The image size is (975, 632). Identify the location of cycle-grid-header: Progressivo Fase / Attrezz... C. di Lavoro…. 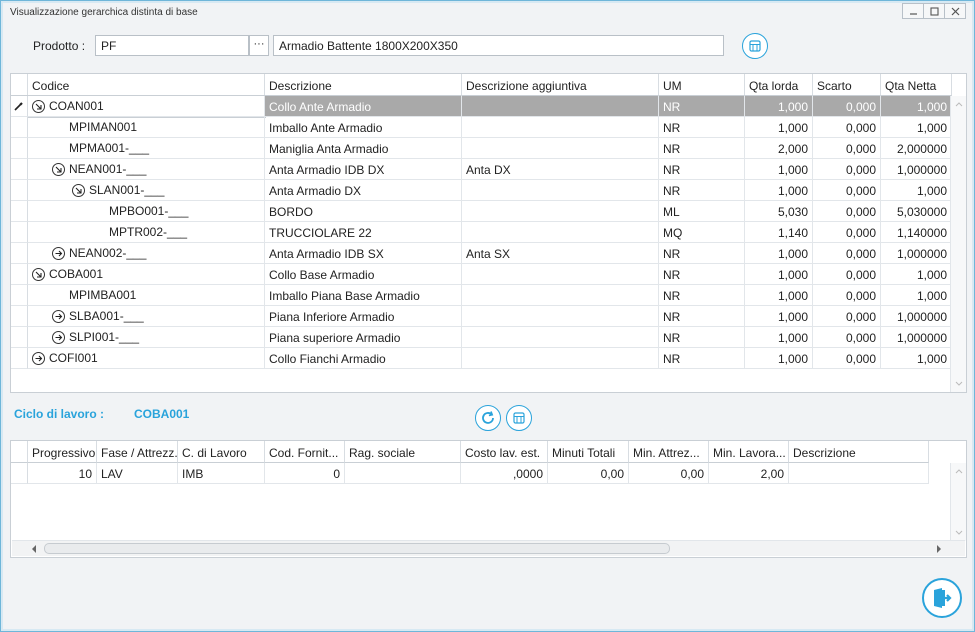
(470, 452).